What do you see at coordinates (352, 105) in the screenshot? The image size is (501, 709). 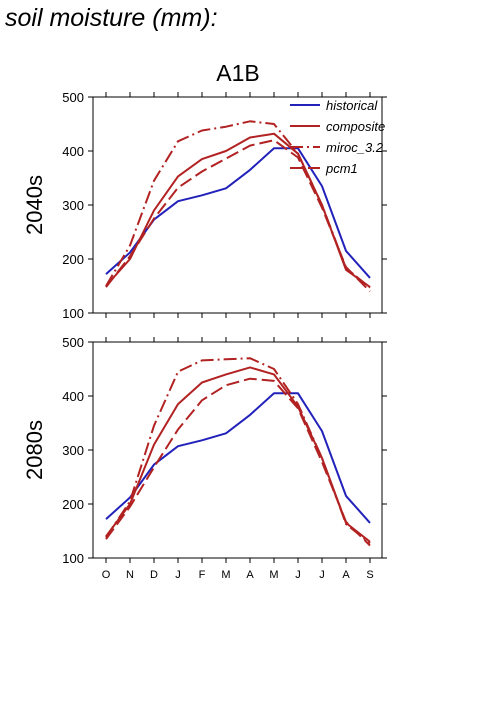 I see `legend-label-historical: historical` at bounding box center [352, 105].